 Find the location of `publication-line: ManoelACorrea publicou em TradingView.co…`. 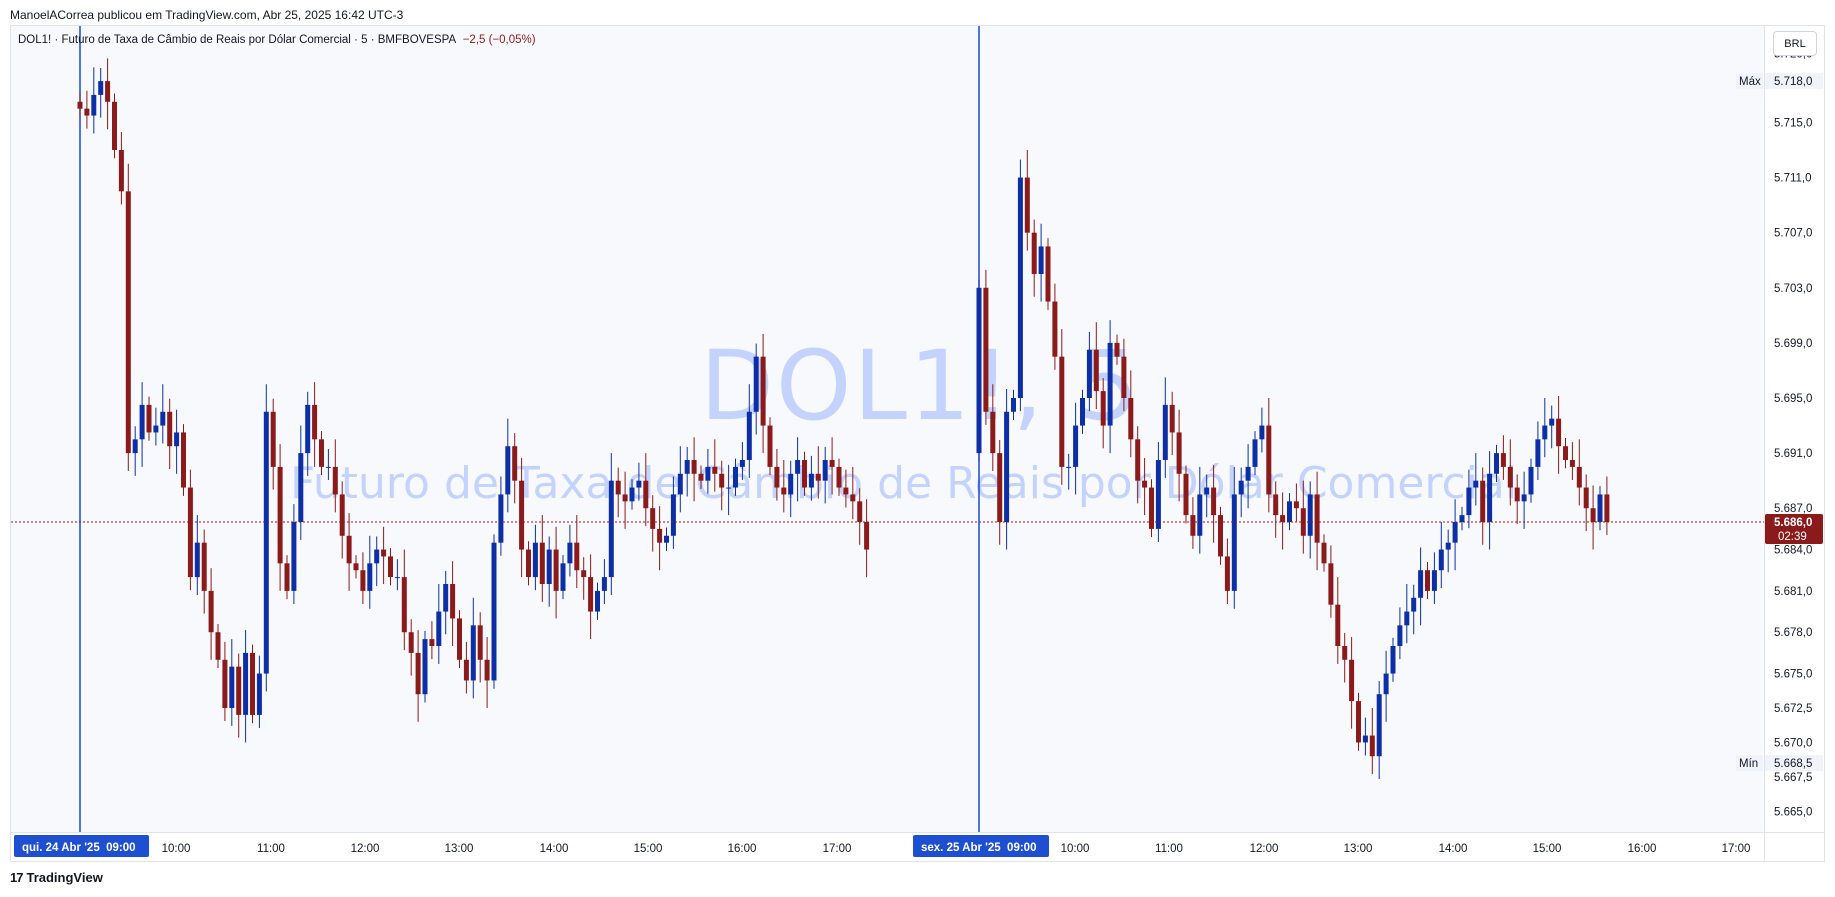

publication-line: ManoelACorrea publicou em TradingView.co… is located at coordinates (207, 15).